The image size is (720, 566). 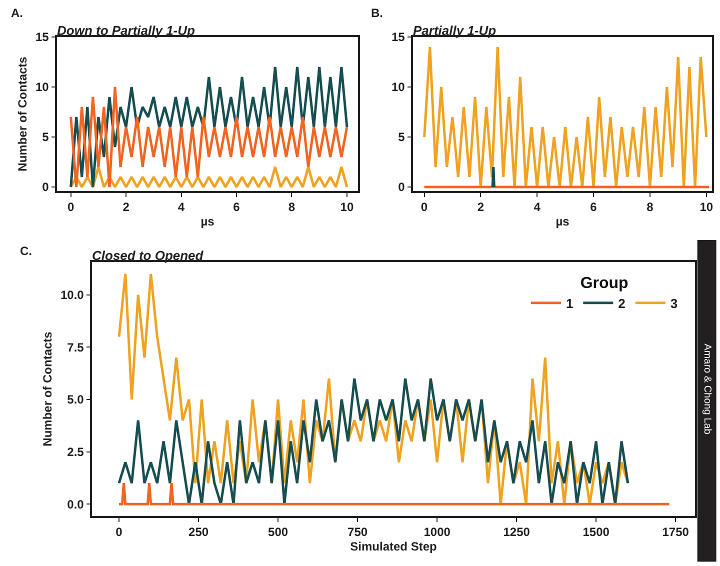 I want to click on text: Amaro & Chong Lab, so click(x=706, y=389).